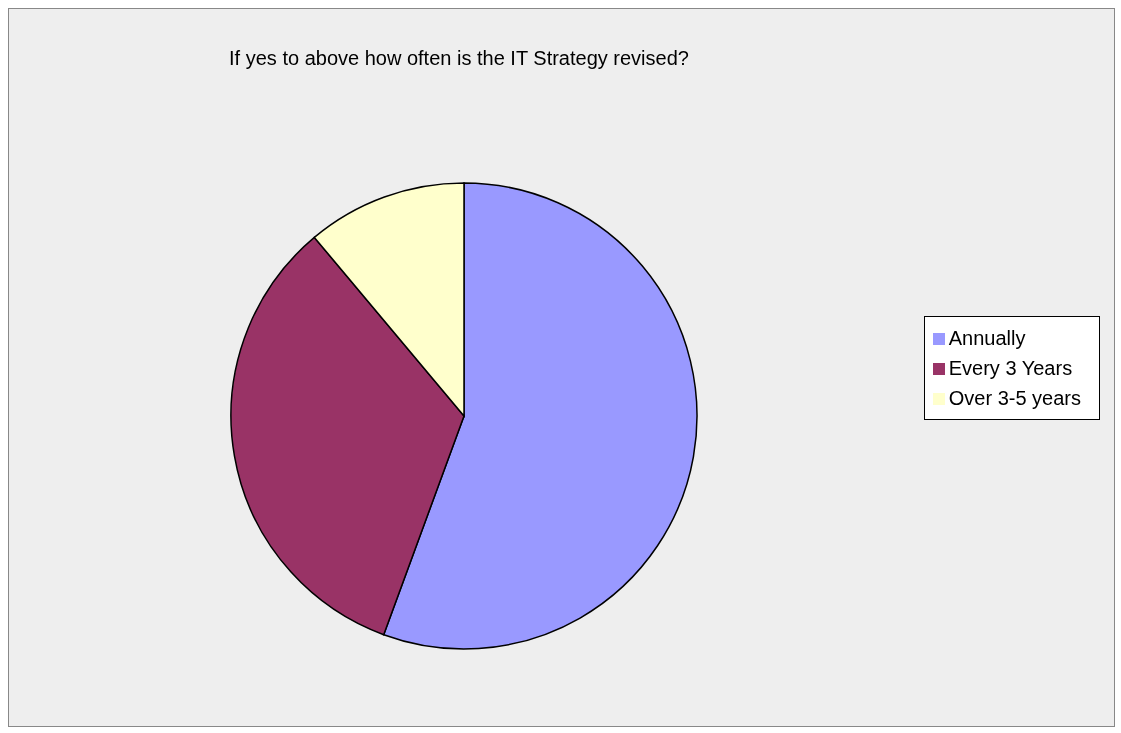 The height and width of the screenshot is (733, 1121). I want to click on chart-title: If yes to above how often is the IT Strategy revised?, so click(459, 58).